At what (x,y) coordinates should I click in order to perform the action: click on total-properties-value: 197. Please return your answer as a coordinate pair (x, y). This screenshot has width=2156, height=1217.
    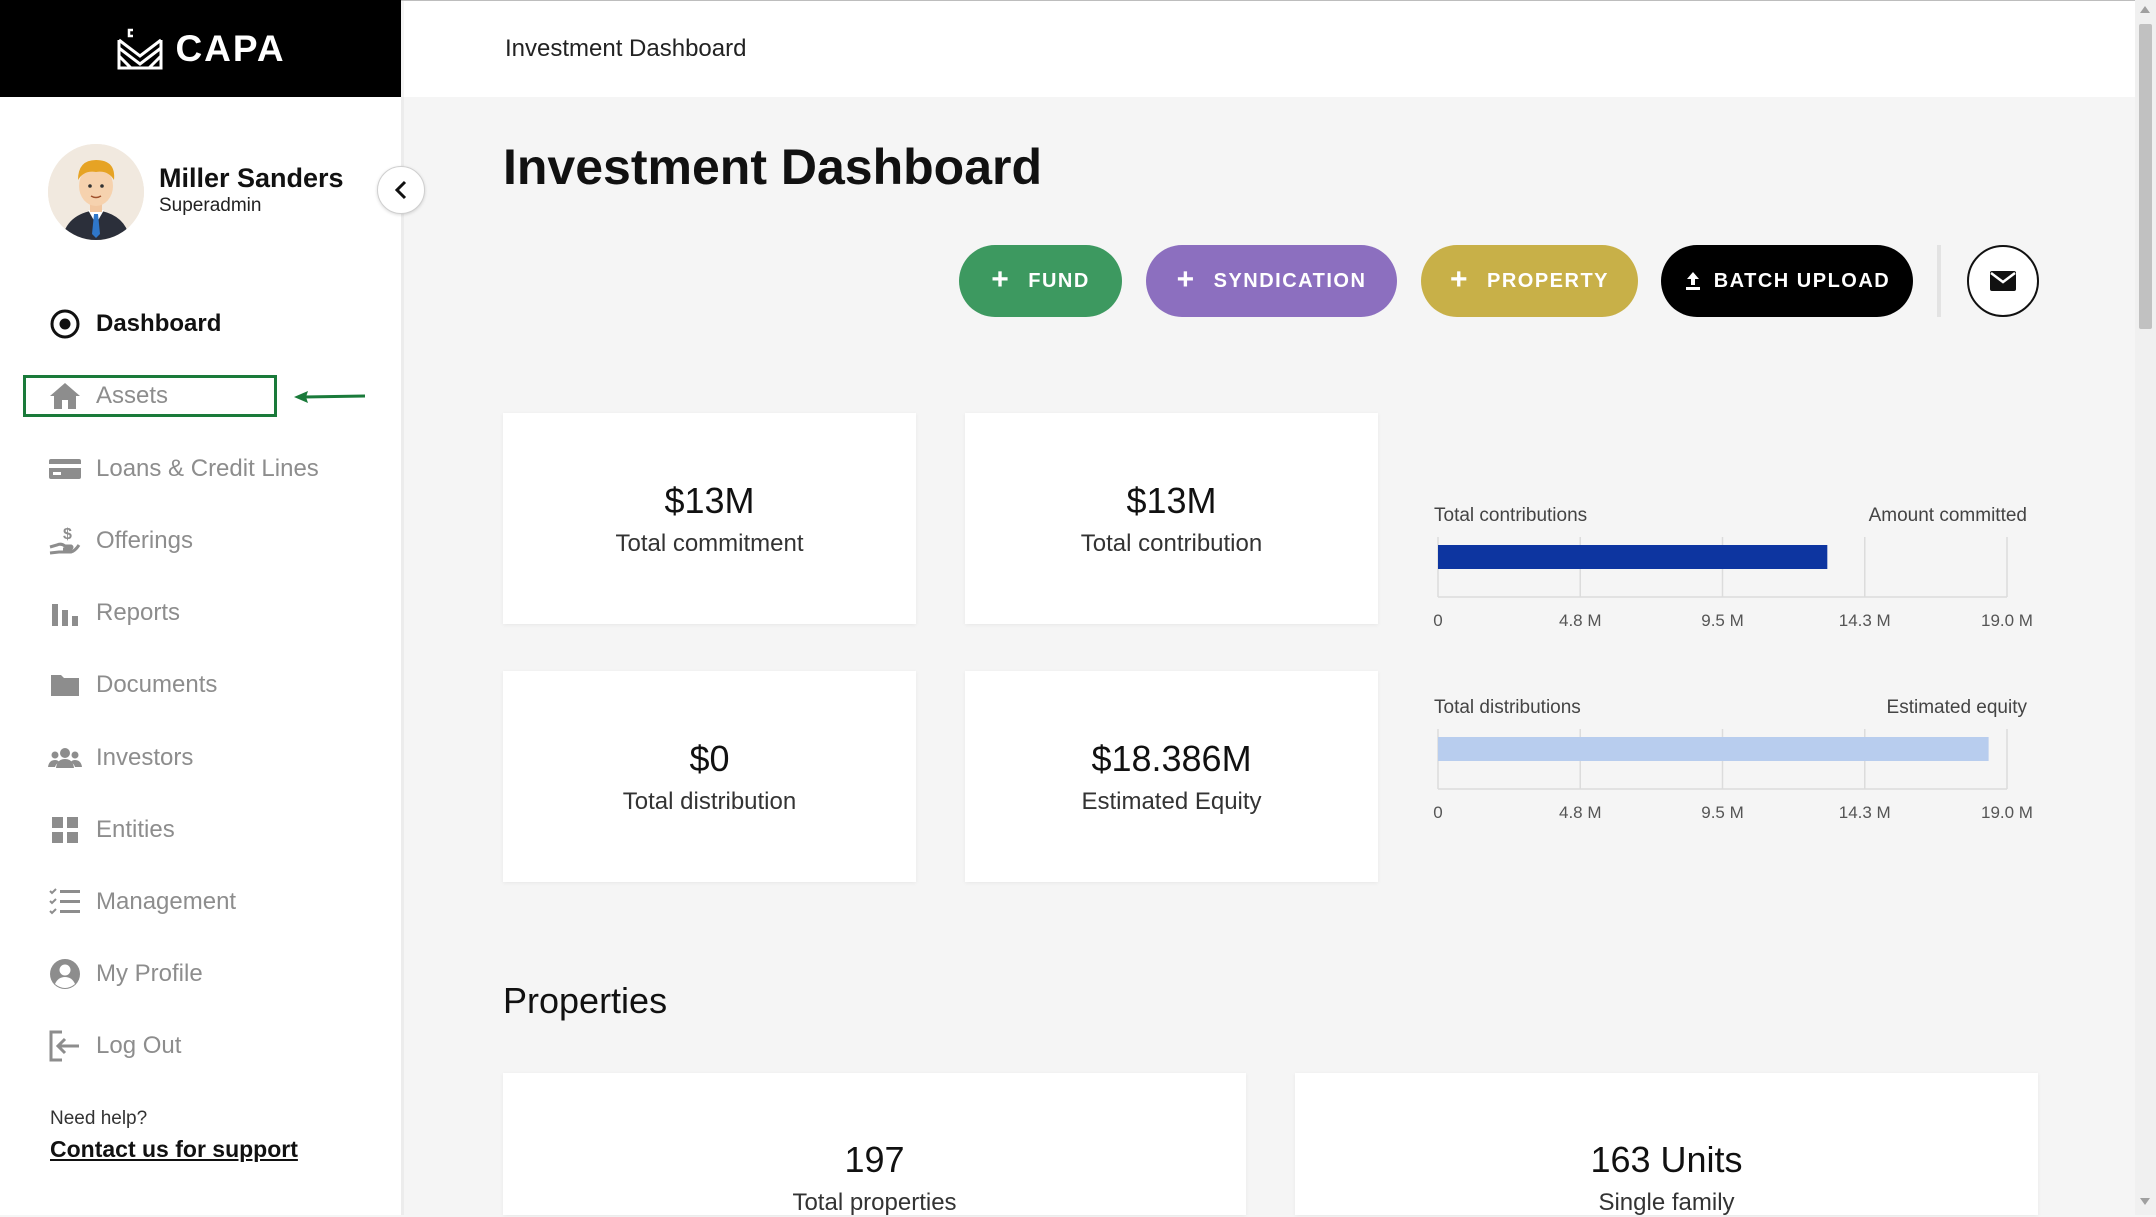
    Looking at the image, I should click on (874, 1159).